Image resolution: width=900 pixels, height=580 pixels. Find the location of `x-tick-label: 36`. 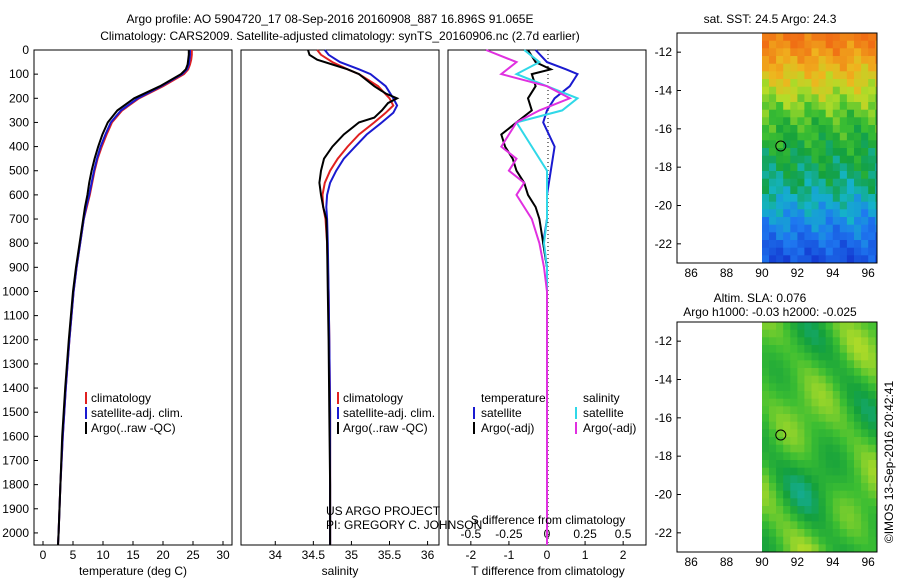

x-tick-label: 36 is located at coordinates (428, 555).